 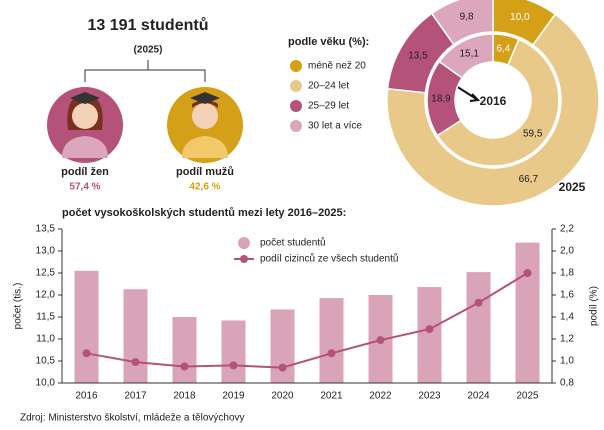 I want to click on y-tick-label: 13,5, so click(x=46, y=229).